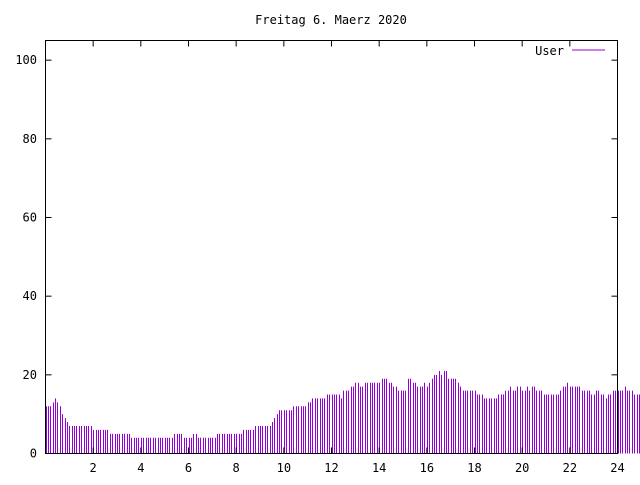  I want to click on x-tick-label: 12, so click(331, 468).